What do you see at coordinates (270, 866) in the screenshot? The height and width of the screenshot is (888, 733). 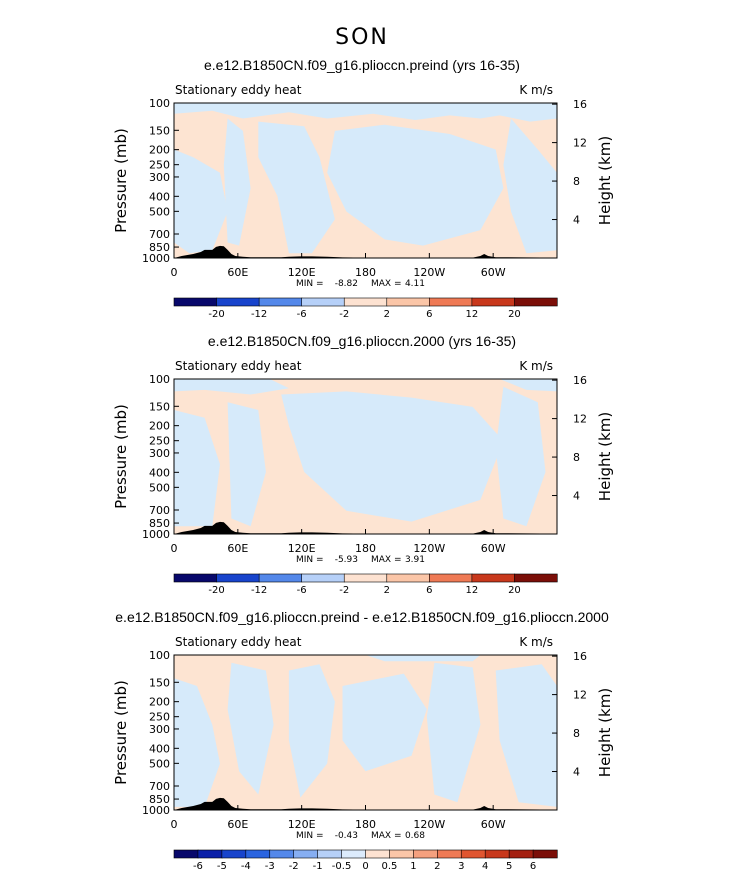 I see `colorbar-label: -3` at bounding box center [270, 866].